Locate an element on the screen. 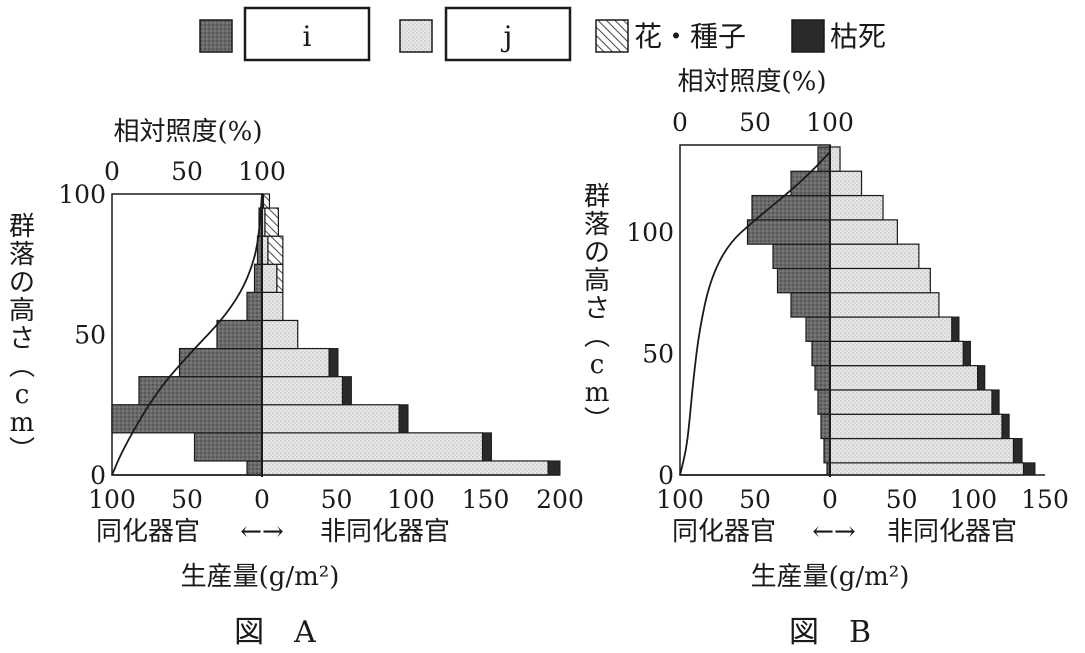 This screenshot has height=653, width=1085. x-tick-label-left: 100 is located at coordinates (112, 499).